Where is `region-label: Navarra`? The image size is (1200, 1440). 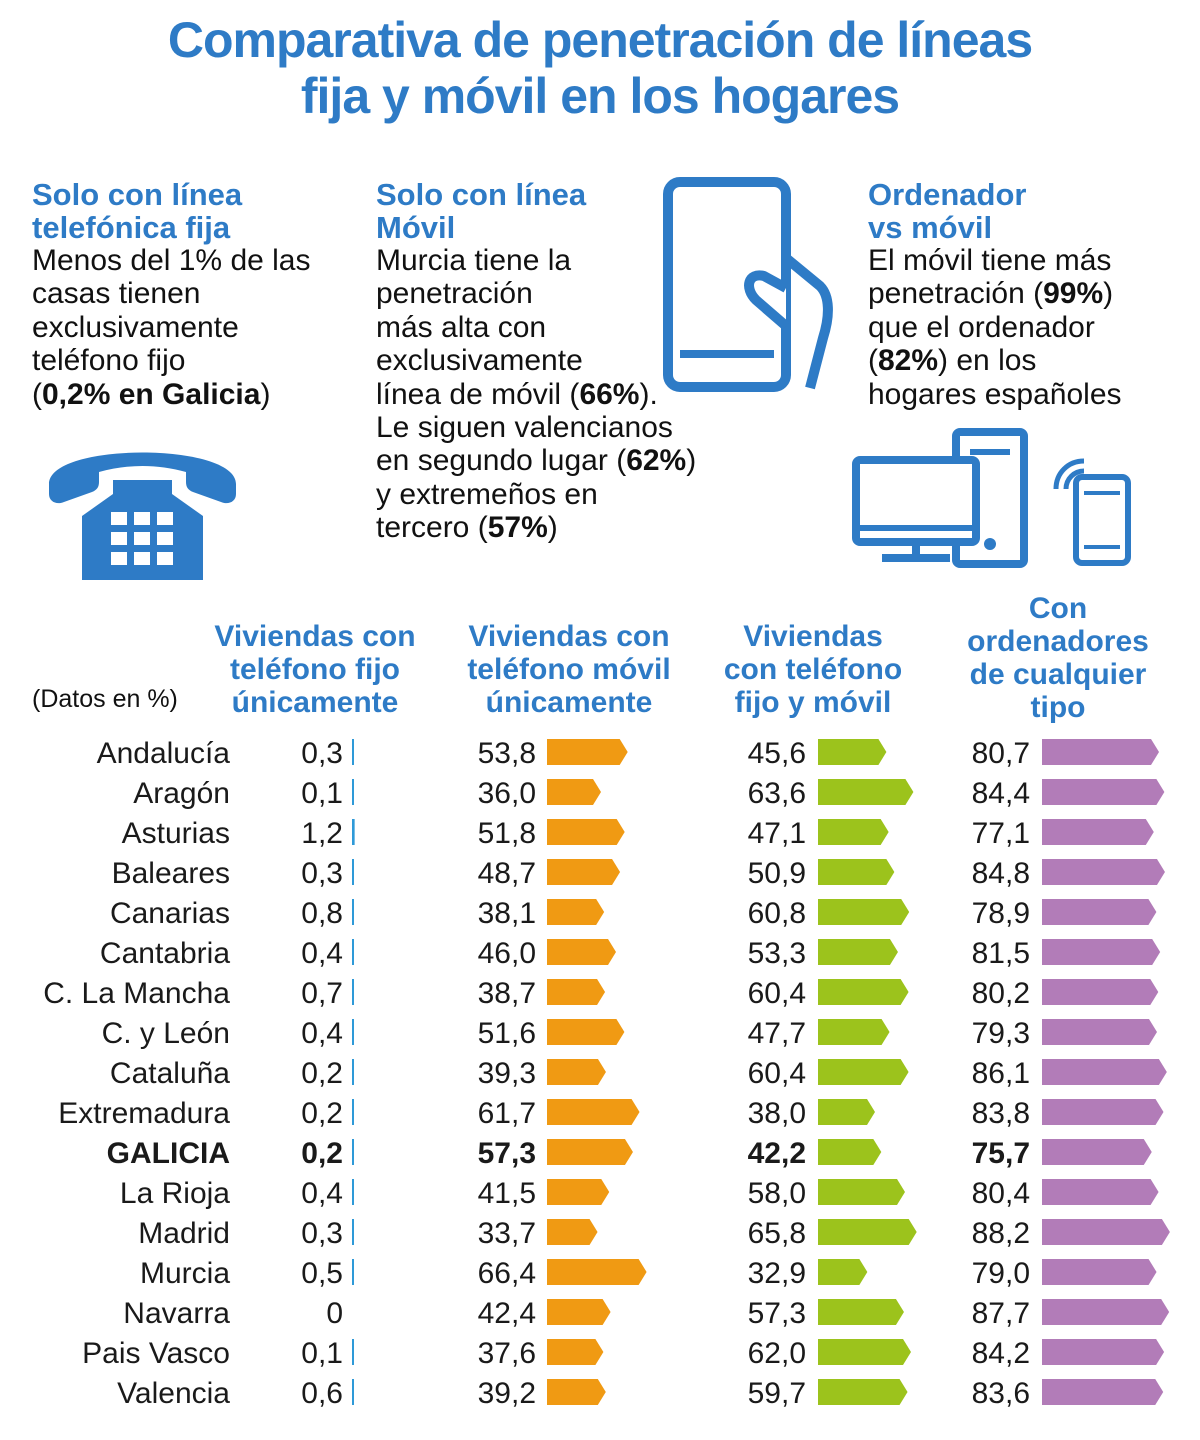 region-label: Navarra is located at coordinates (176, 1313).